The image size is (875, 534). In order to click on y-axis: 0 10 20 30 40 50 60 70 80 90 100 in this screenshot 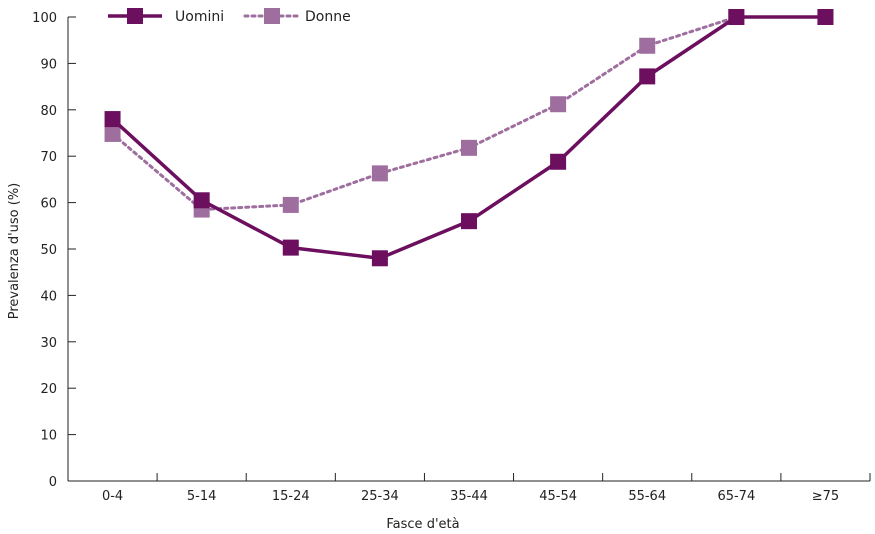, I will do `click(54, 250)`.